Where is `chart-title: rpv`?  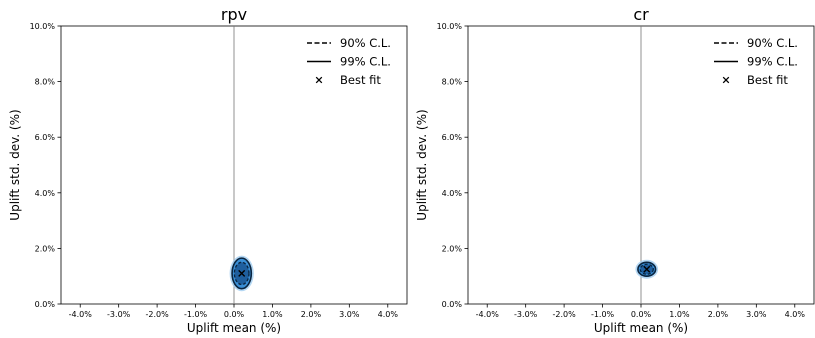 chart-title: rpv is located at coordinates (234, 14).